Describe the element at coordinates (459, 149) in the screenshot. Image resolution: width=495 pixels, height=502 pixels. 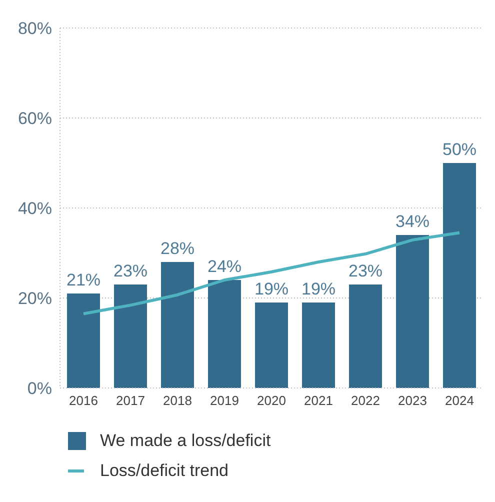
I see `data-label: 50%` at that location.